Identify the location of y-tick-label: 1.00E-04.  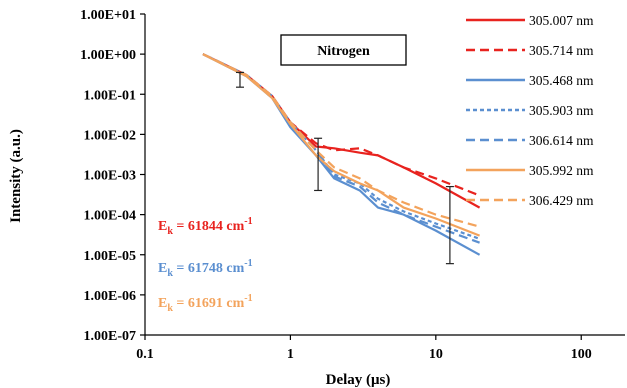
(110, 216).